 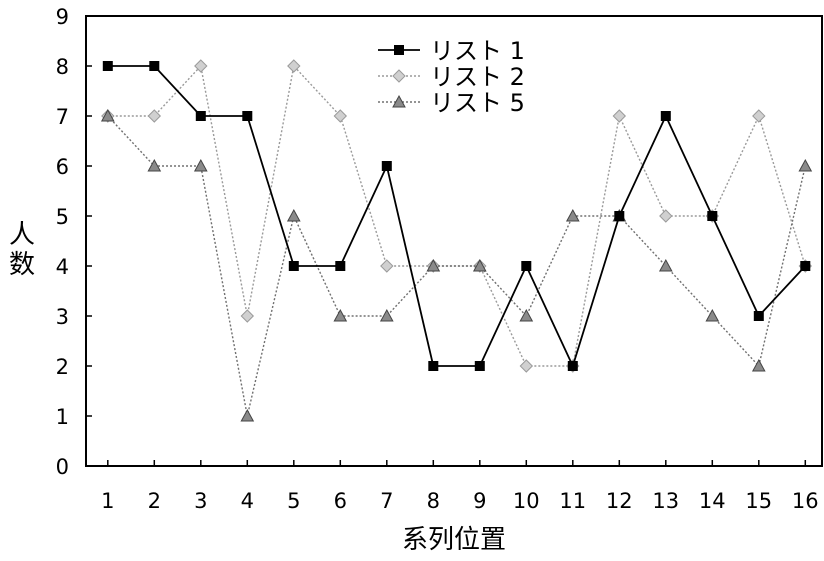 What do you see at coordinates (479, 501) in the screenshot?
I see `x-tick-label: 9` at bounding box center [479, 501].